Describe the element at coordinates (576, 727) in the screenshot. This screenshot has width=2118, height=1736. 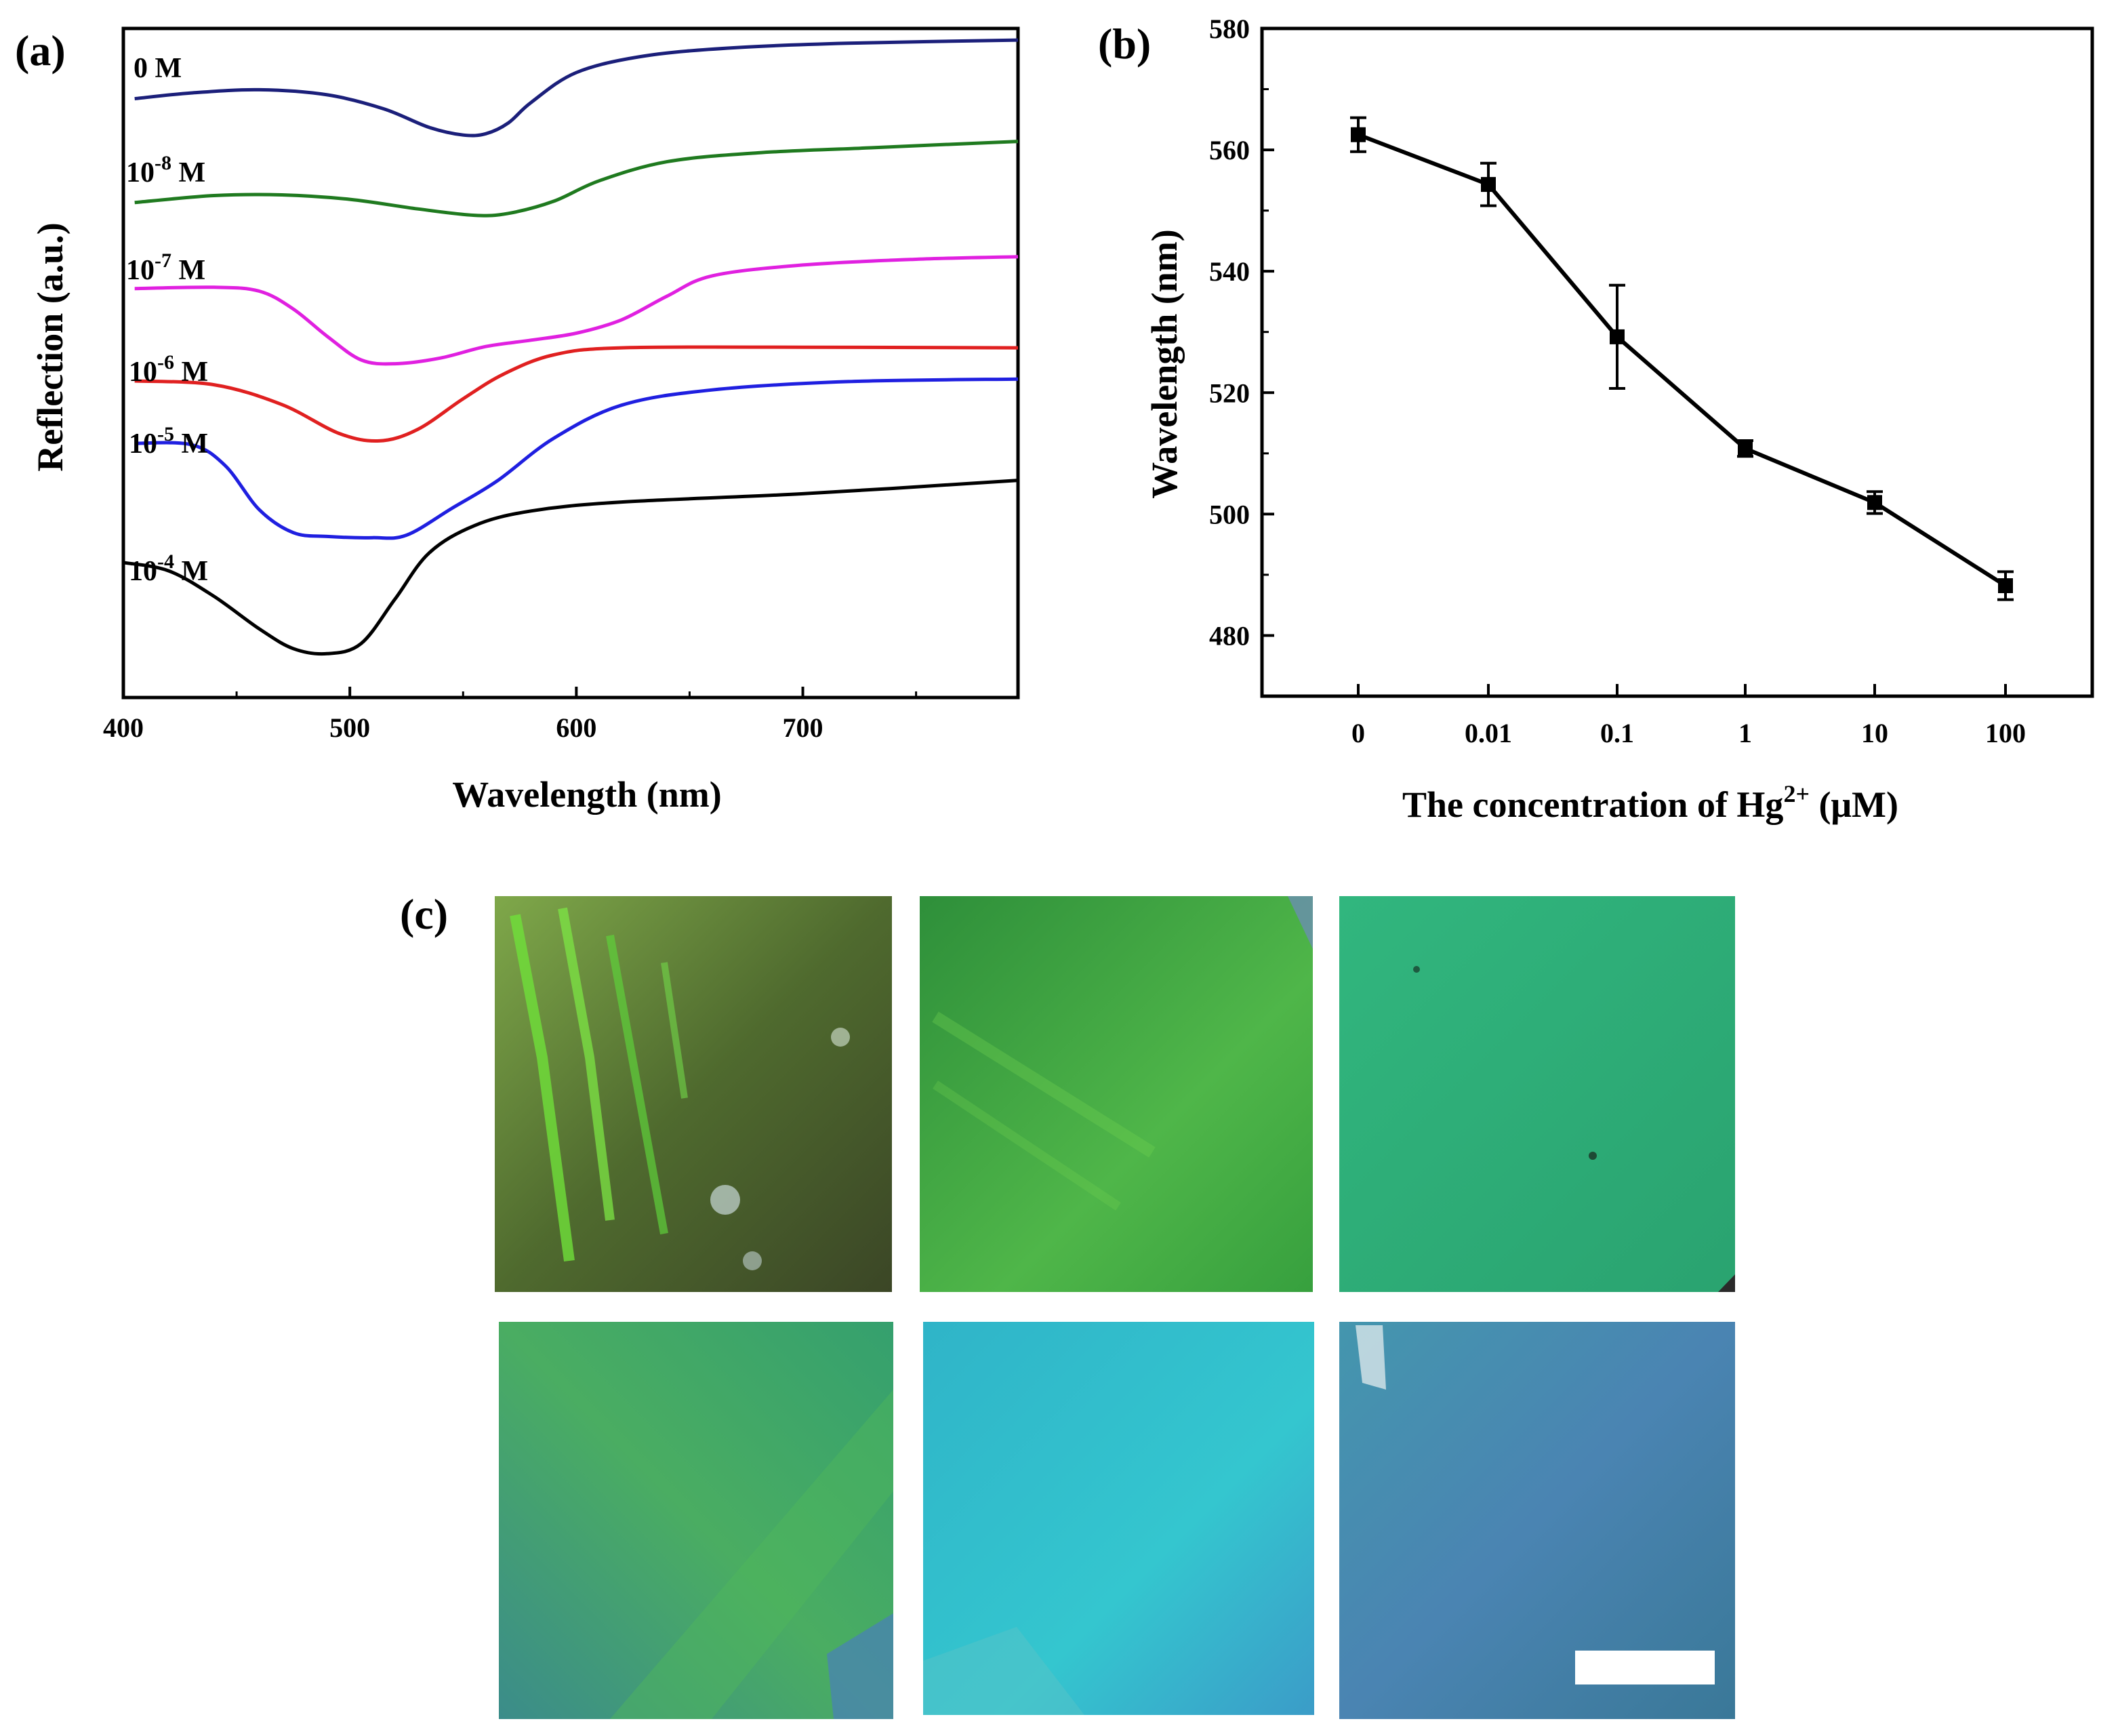
I see `x-tick-label-2: 600` at that location.